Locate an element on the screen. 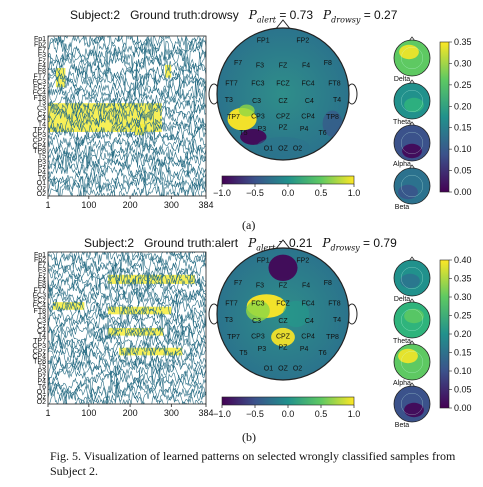 The height and width of the screenshot is (487, 483). electrode-label: PZ is located at coordinates (284, 348).